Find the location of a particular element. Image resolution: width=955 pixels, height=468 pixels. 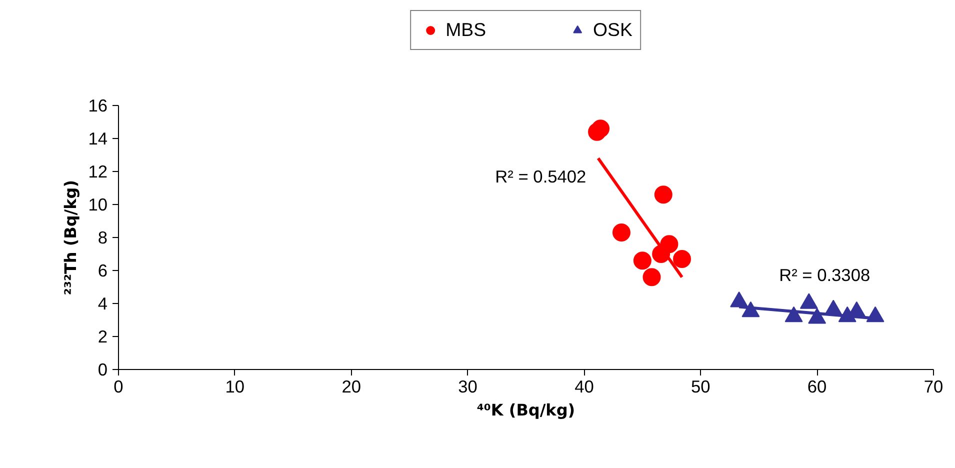

x-tick-label: 60 is located at coordinates (817, 386).